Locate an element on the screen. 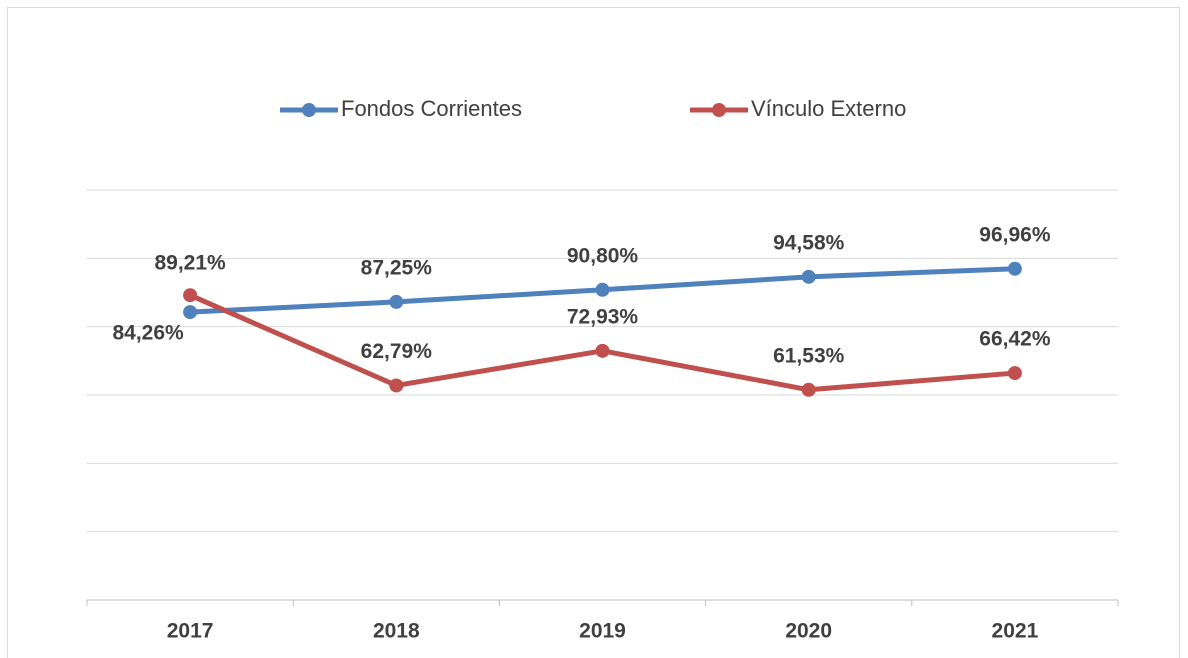 This screenshot has width=1188, height=658. legend-label: Vínculo Externo is located at coordinates (828, 108).